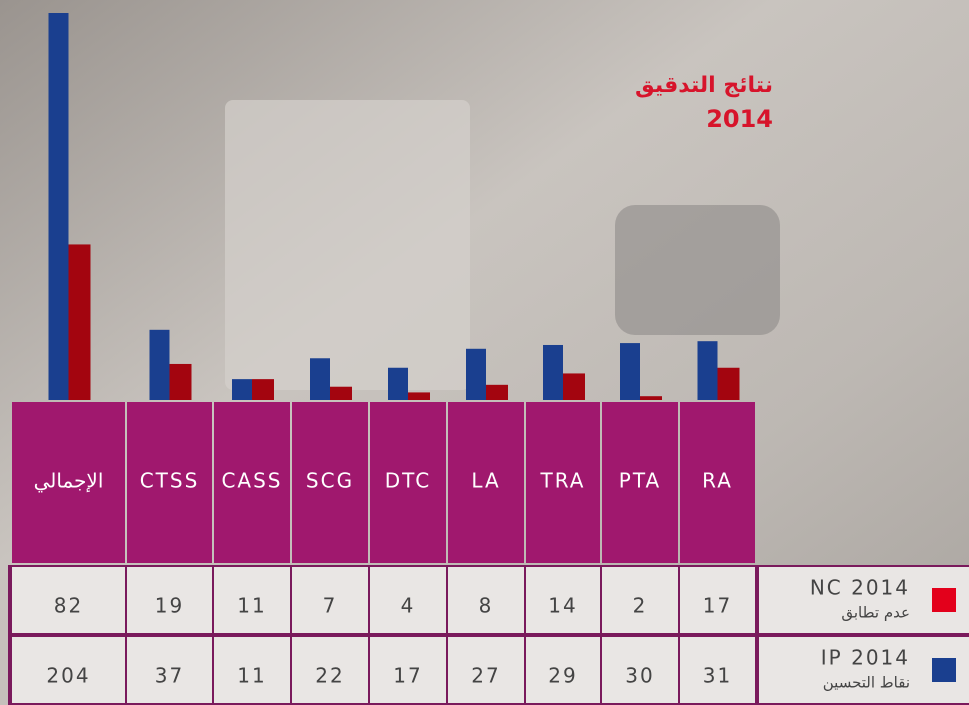 Image resolution: width=969 pixels, height=705 pixels. What do you see at coordinates (562, 676) in the screenshot?
I see `value-label: 29` at bounding box center [562, 676].